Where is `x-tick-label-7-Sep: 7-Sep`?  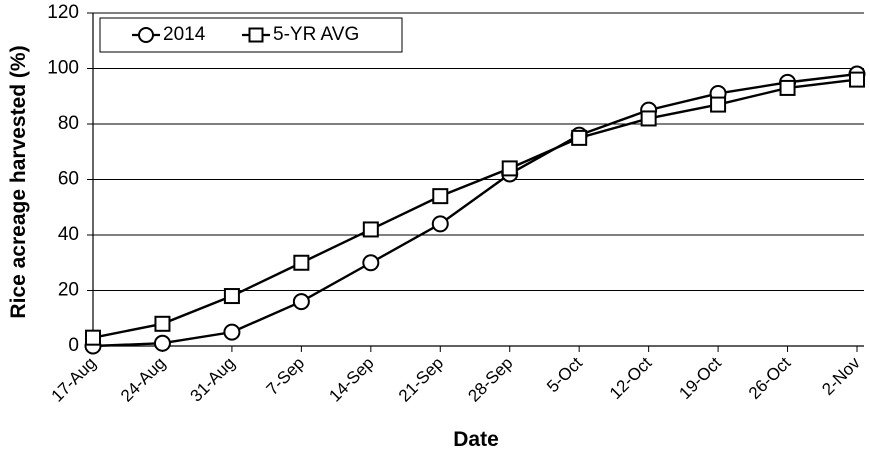
x-tick-label-7-Sep: 7-Sep is located at coordinates (286, 376).